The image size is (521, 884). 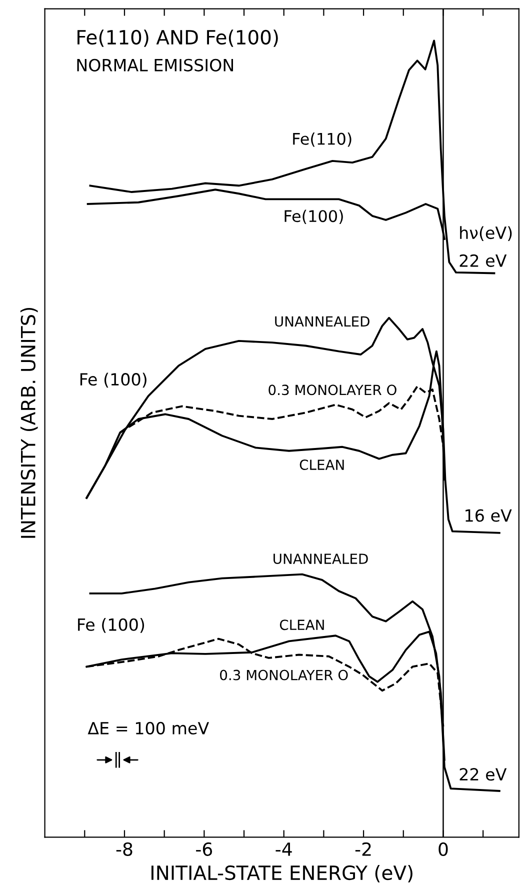 What do you see at coordinates (486, 234) in the screenshot?
I see `annotation: hν(eV)` at bounding box center [486, 234].